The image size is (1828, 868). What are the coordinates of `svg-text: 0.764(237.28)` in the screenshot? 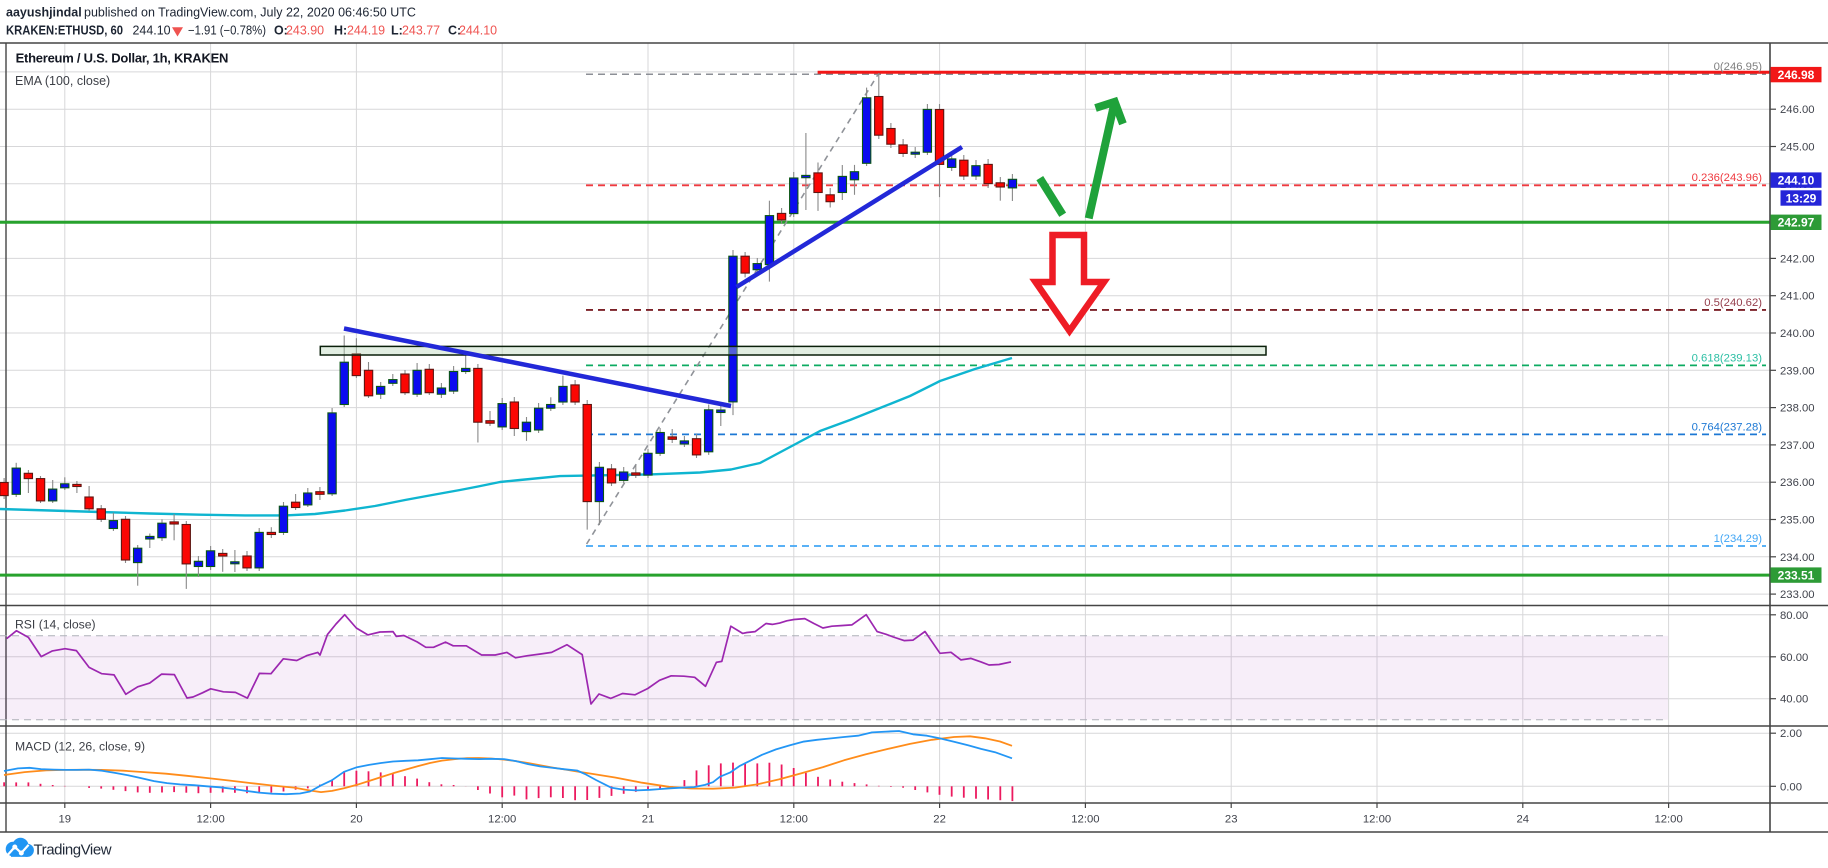 It's located at (1727, 427).